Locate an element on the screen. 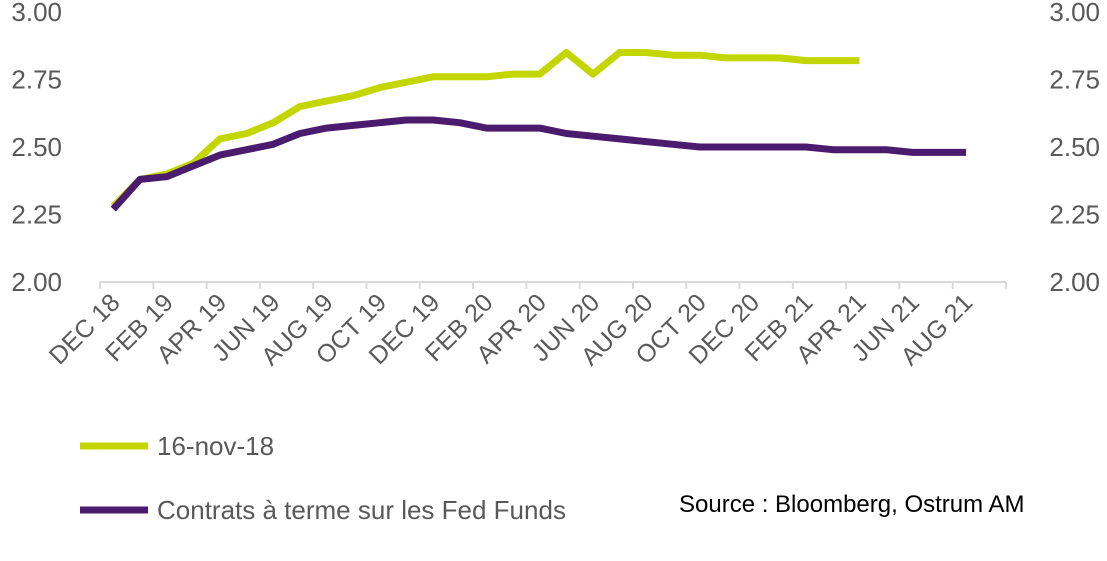  y-tick-right-1: 2.25 is located at coordinates (1074, 215).